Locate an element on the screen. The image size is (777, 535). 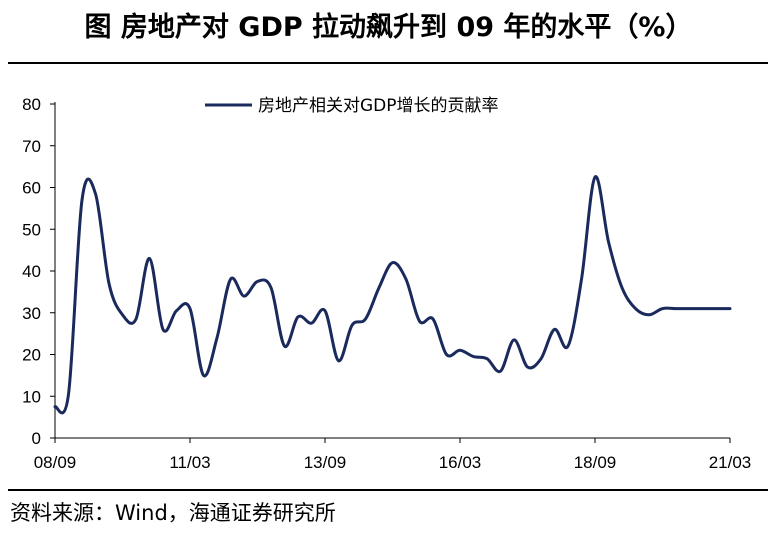
x-tick-label: 08/09 is located at coordinates (55, 462).